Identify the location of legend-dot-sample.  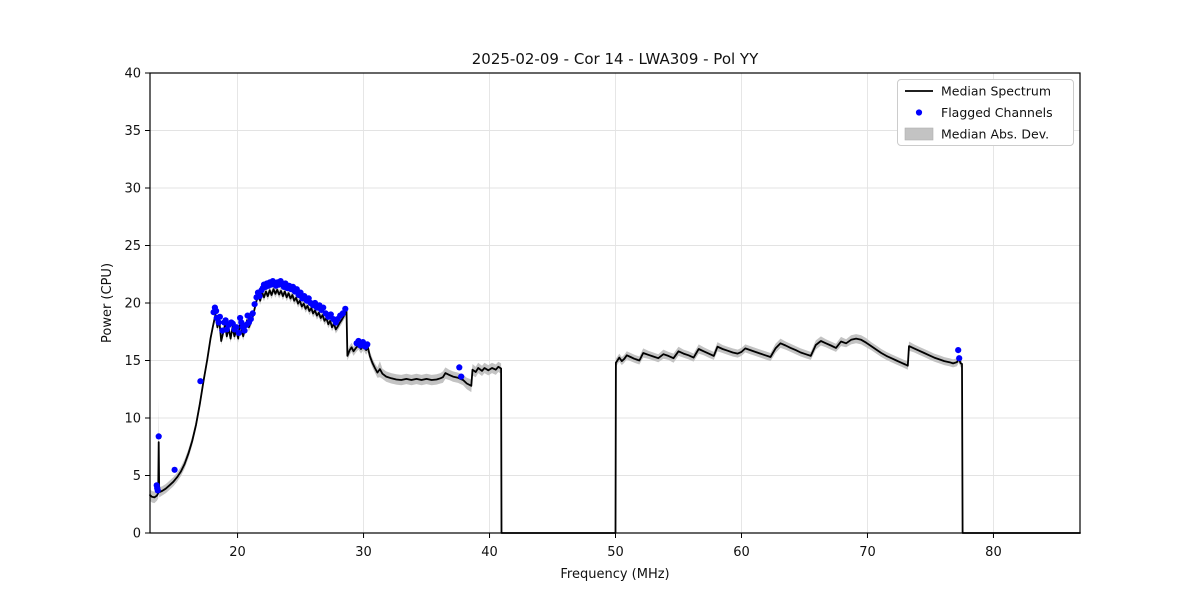
(919, 112).